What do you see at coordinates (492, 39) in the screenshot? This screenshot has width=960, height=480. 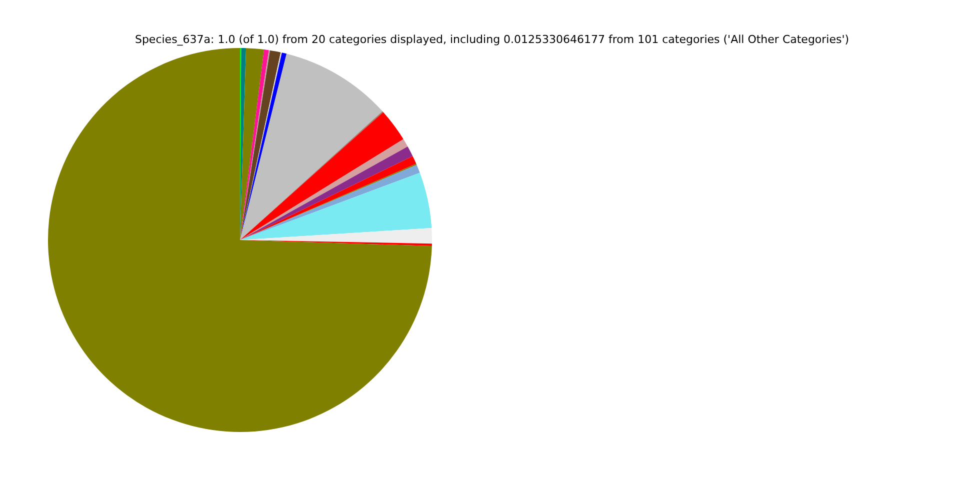 I see `text: Species_637a: 1.0 (of 1.0) from 20 categories displayed, including 0.0125330646177 from 101 categories ('All Other Categories')` at bounding box center [492, 39].